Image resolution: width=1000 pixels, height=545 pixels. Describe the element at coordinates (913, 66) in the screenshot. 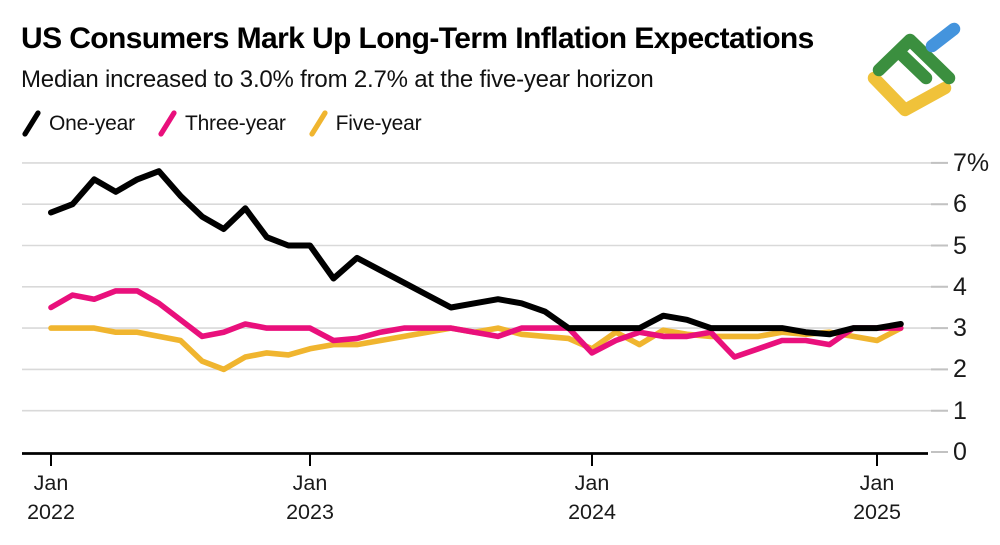

I see `logo-green-bar` at that location.